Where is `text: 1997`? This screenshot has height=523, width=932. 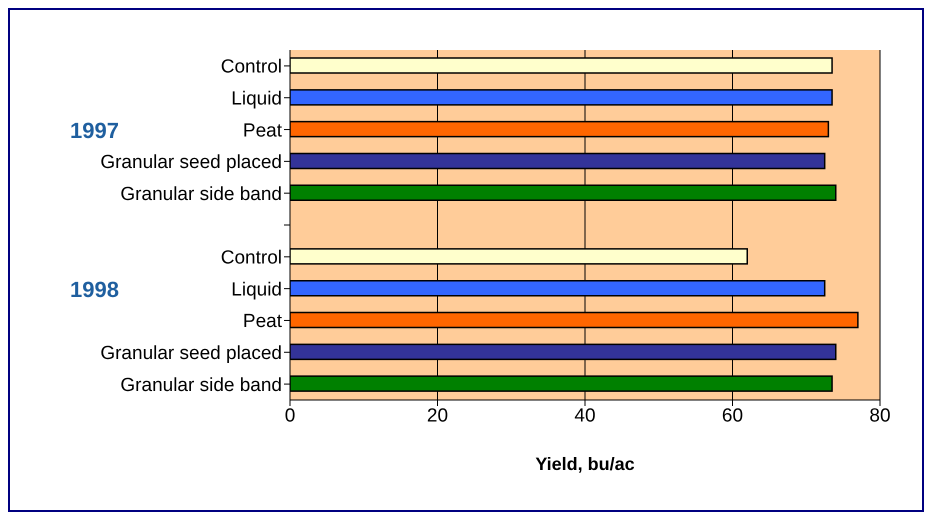
text: 1997 is located at coordinates (94, 131).